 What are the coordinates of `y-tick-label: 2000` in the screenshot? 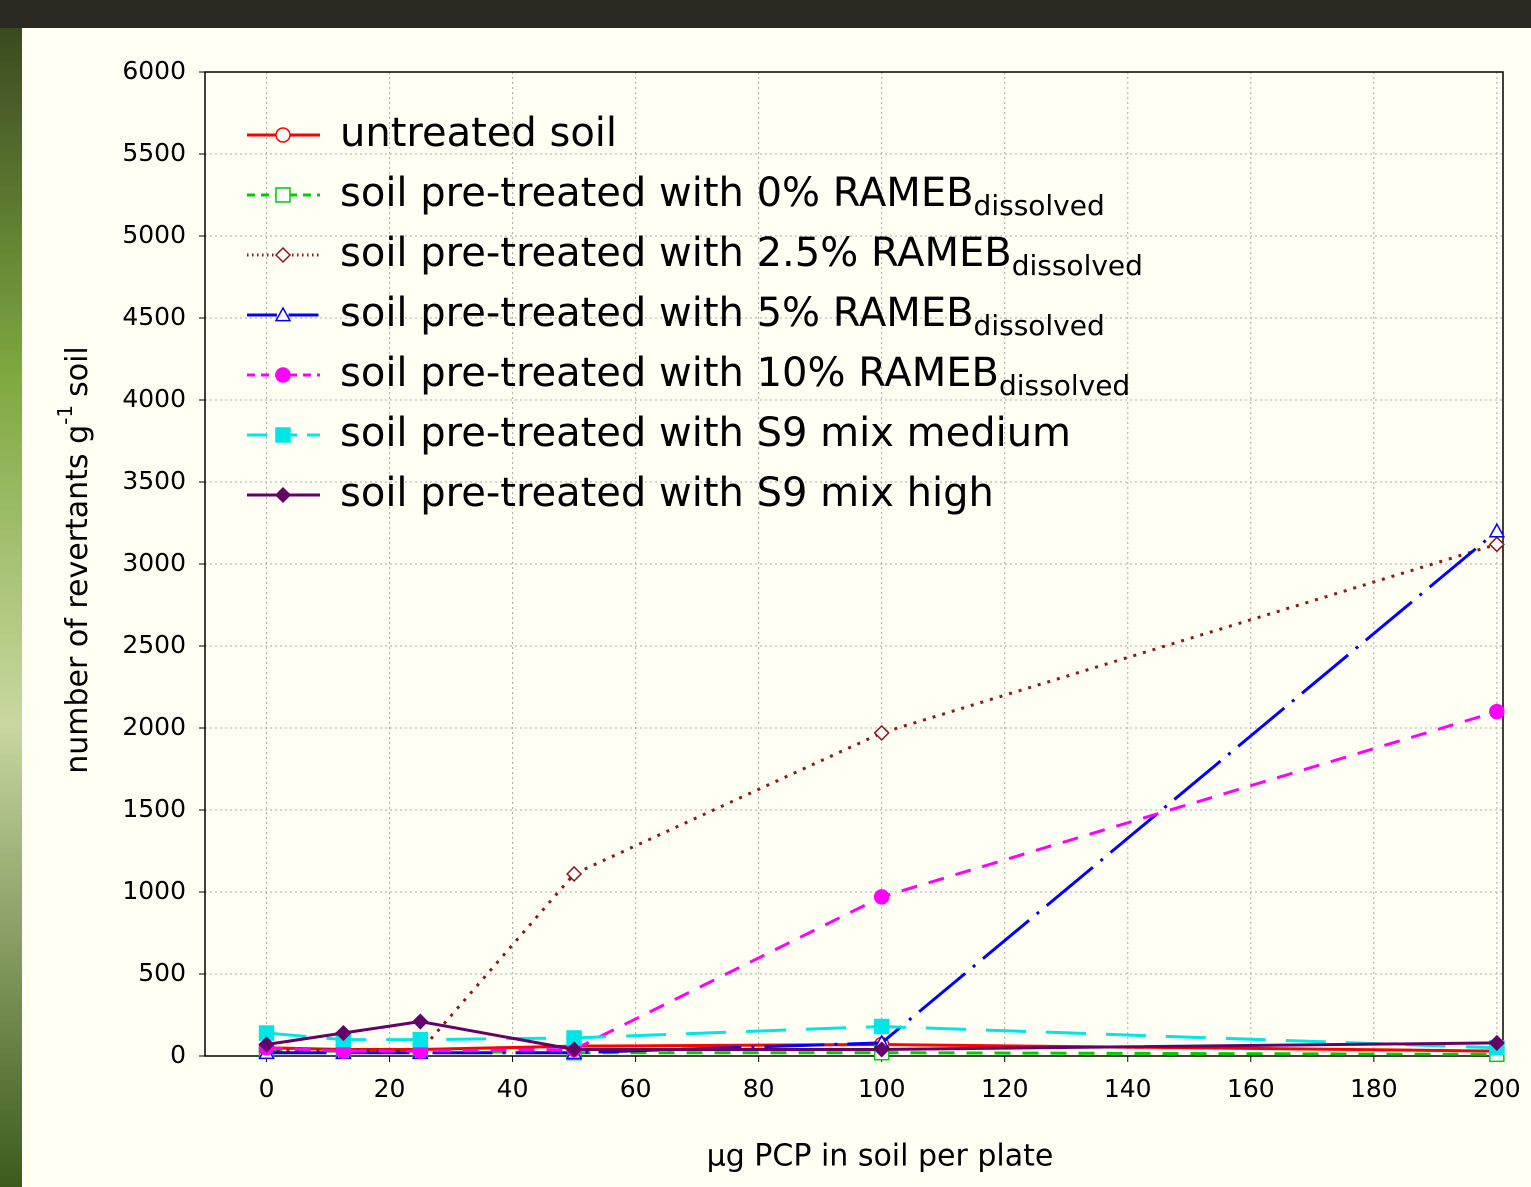 It's located at (154, 726).